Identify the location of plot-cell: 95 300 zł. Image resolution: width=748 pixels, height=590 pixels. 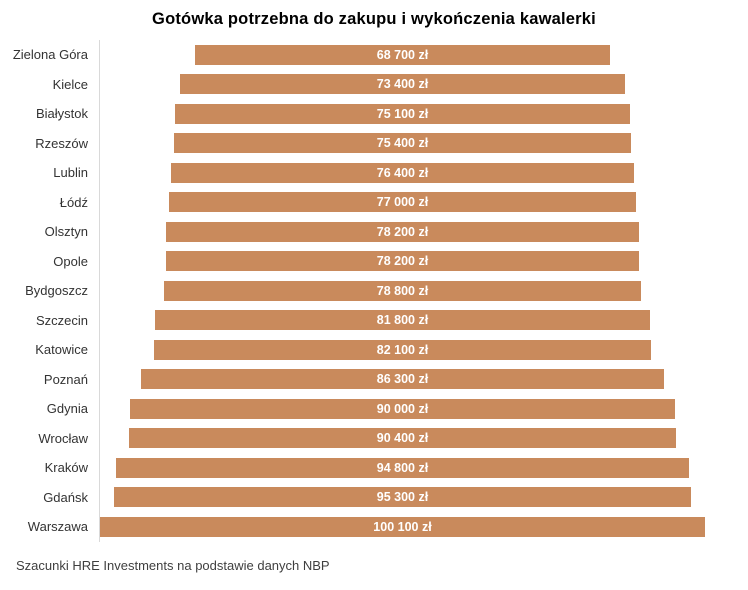
(402, 497).